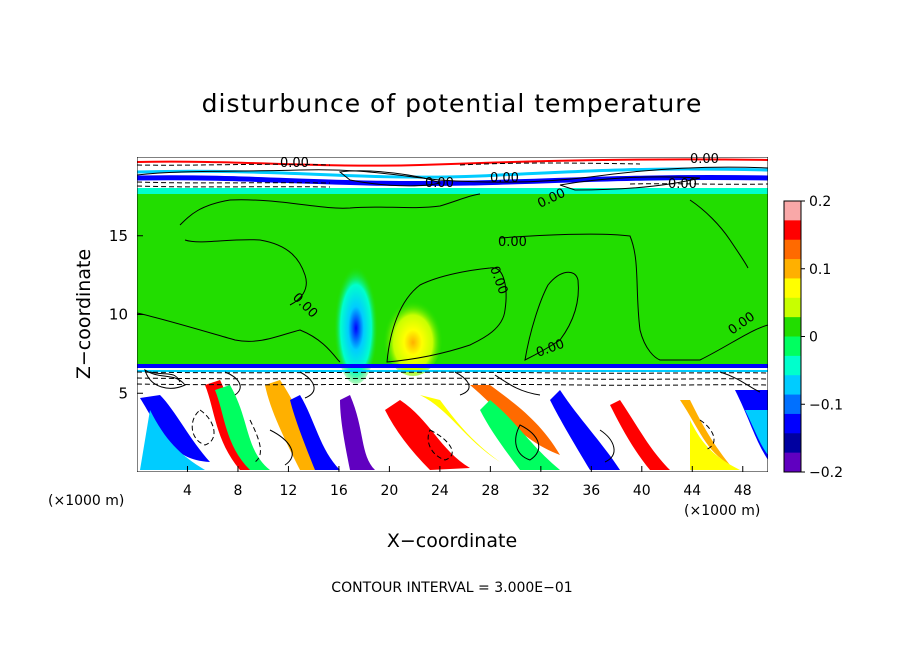 The width and height of the screenshot is (904, 654). Describe the element at coordinates (591, 491) in the screenshot. I see `x-tick-label: 36` at that location.